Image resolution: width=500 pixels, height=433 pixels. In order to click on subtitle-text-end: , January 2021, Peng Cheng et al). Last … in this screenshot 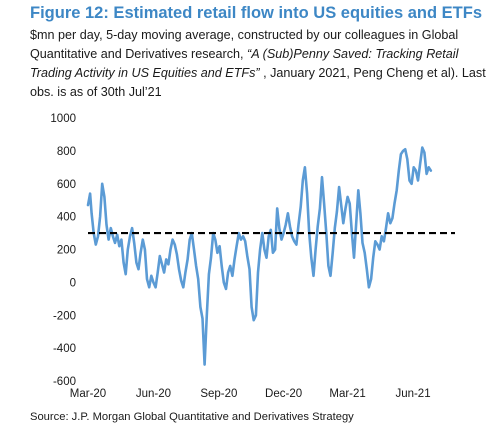, I will do `click(258, 82)`.